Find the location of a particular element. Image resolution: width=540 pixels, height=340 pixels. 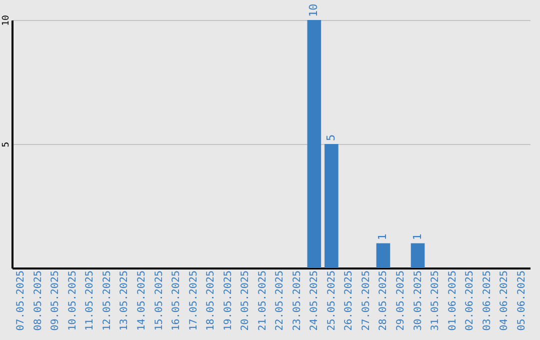

x-tick-label: 13.05.2025 is located at coordinates (124, 300).